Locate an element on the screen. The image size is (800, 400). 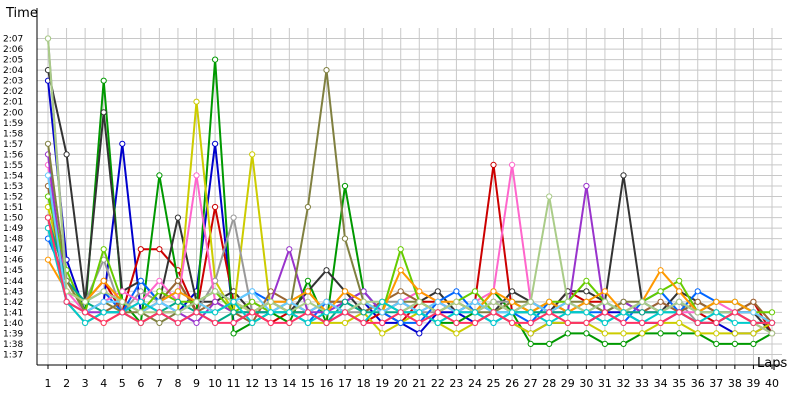
y-axis-title: Time is located at coordinates (21, 13).